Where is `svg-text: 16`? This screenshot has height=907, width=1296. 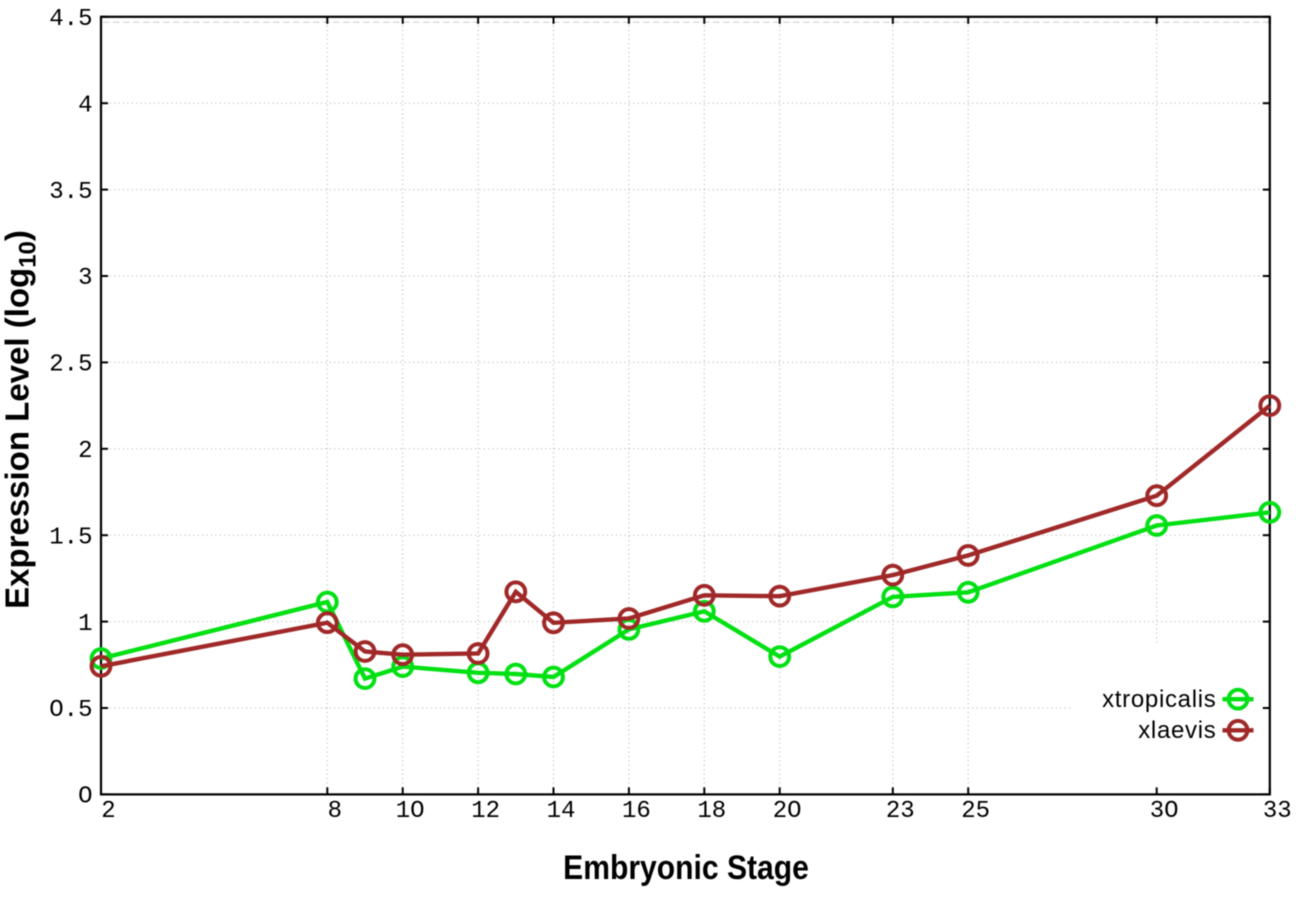
svg-text: 16 is located at coordinates (636, 811).